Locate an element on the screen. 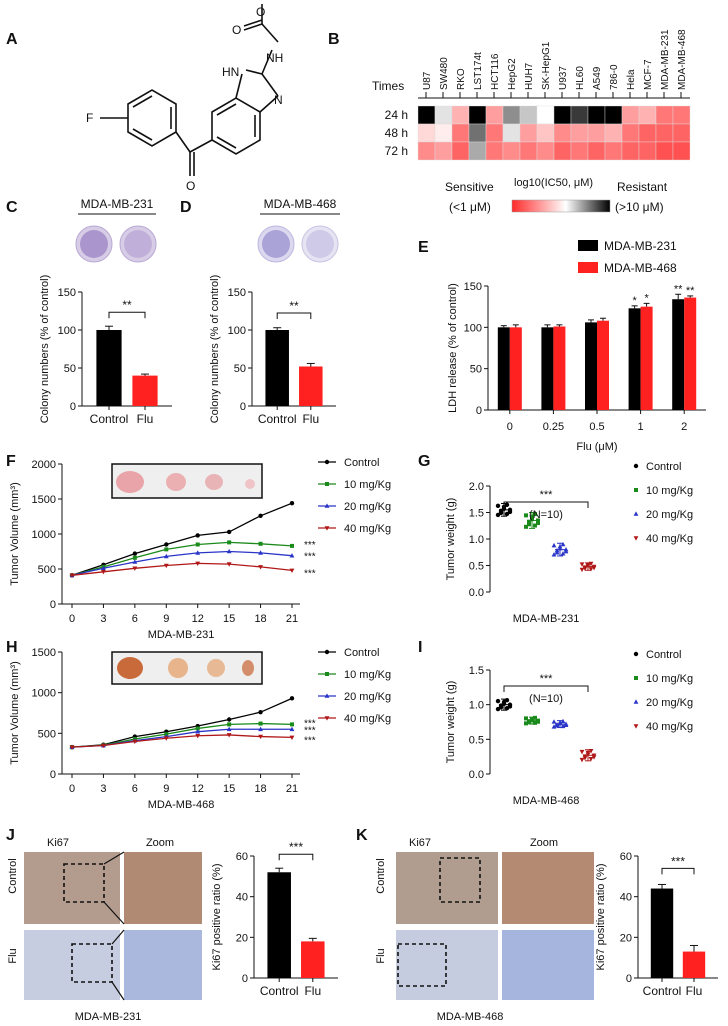 This screenshot has width=728, height=1026. k-flu-image is located at coordinates (447, 965).